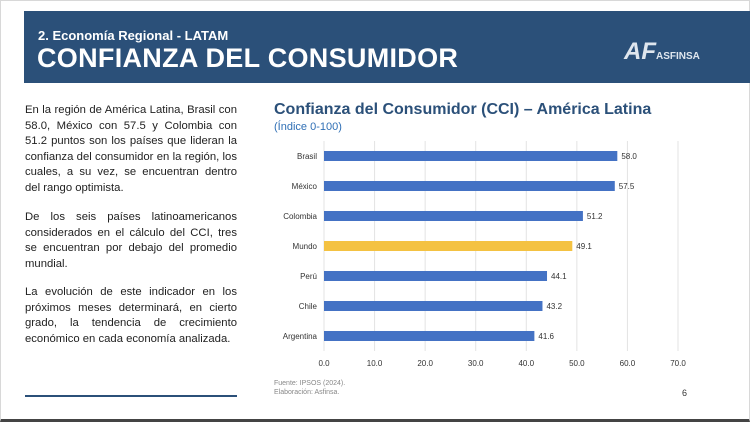  I want to click on category-label: Argentina, so click(300, 336).